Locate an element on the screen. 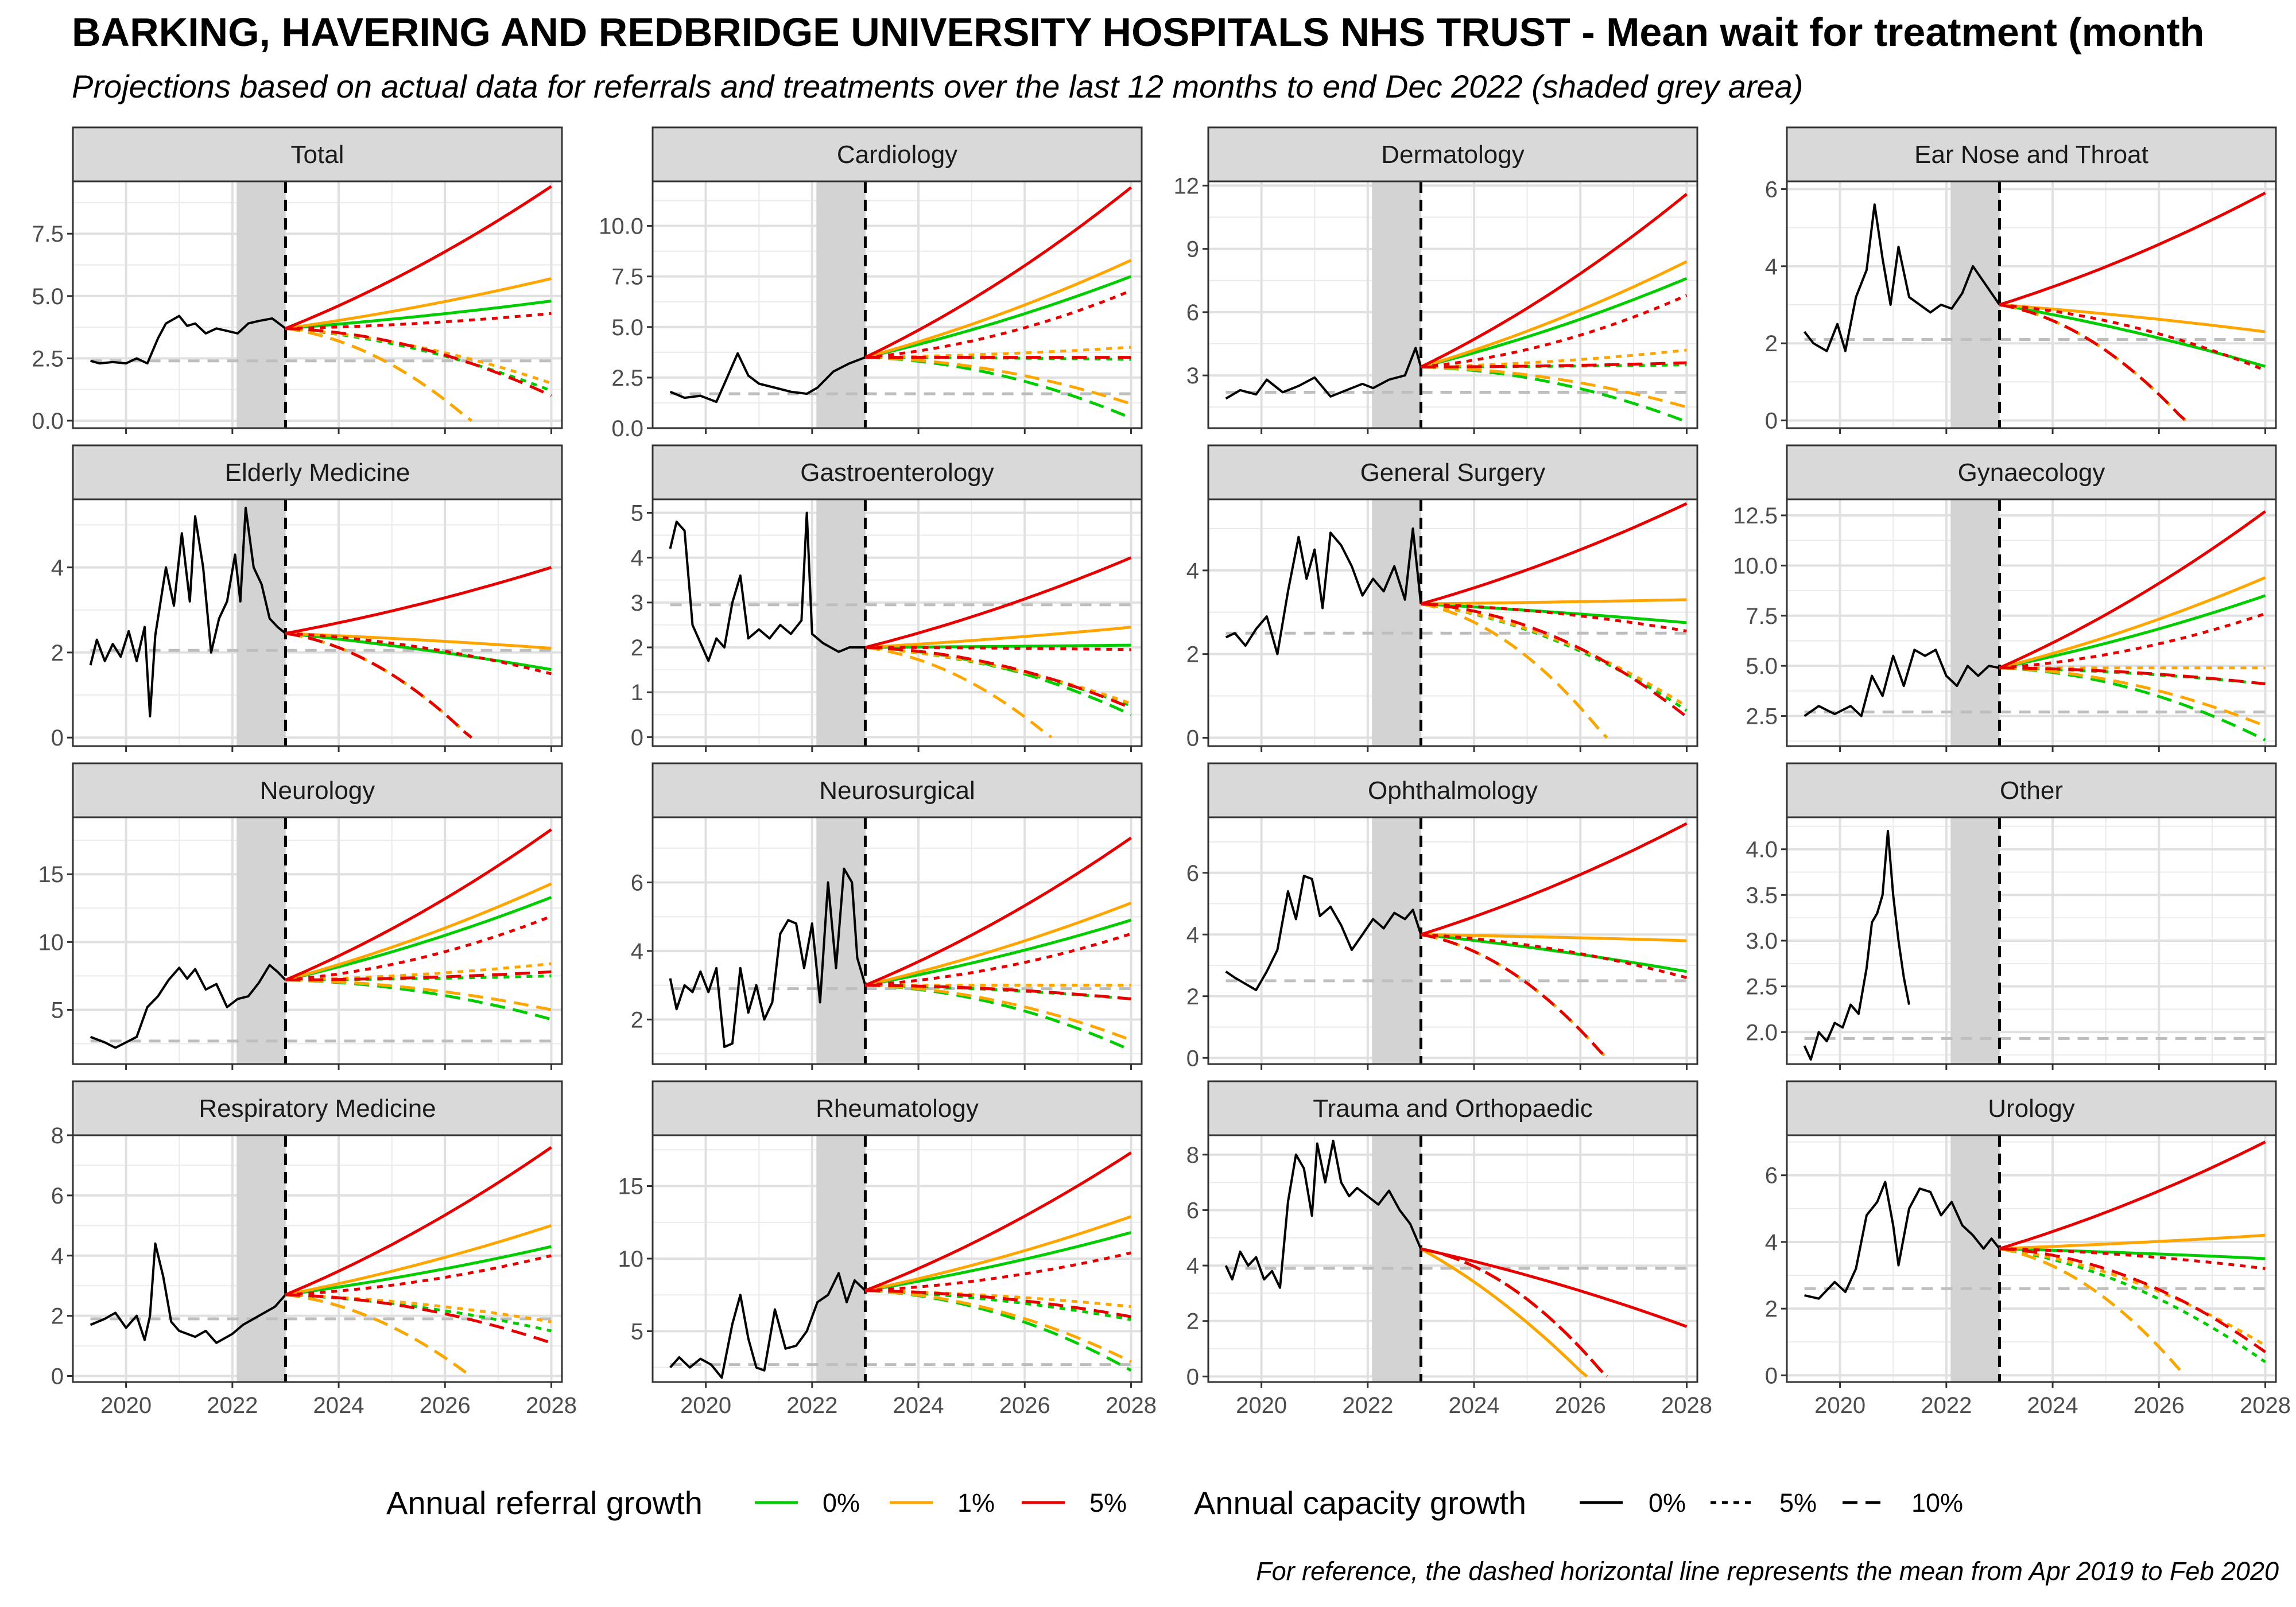  y-tick-label: 10.0 is located at coordinates (621, 226).